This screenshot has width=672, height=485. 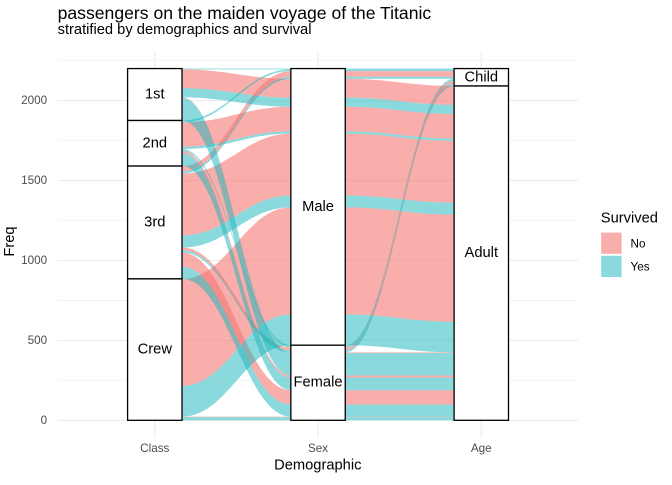 What do you see at coordinates (38, 340) in the screenshot?
I see `svg-text: 500` at bounding box center [38, 340].